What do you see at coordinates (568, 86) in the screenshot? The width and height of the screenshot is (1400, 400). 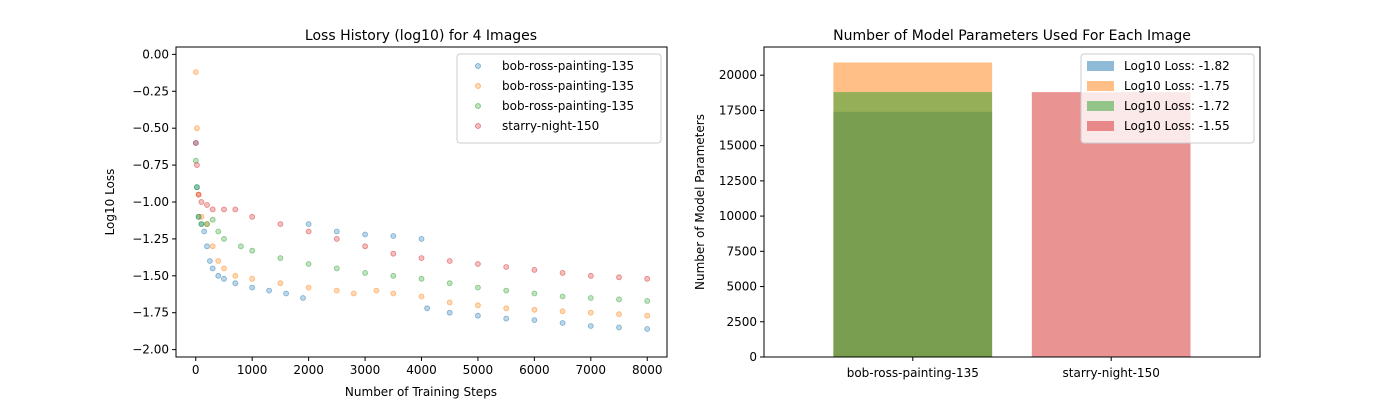 I see `loss-legend-label-1: bob-ross-painting-135` at bounding box center [568, 86].